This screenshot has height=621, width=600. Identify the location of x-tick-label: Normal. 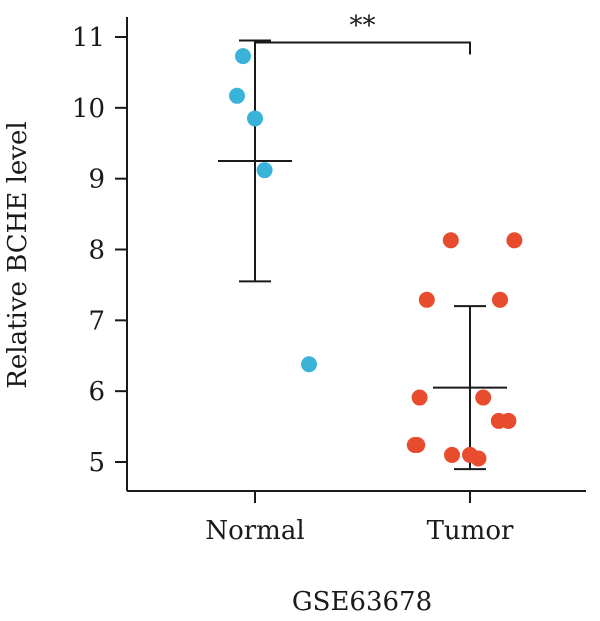
(254, 531).